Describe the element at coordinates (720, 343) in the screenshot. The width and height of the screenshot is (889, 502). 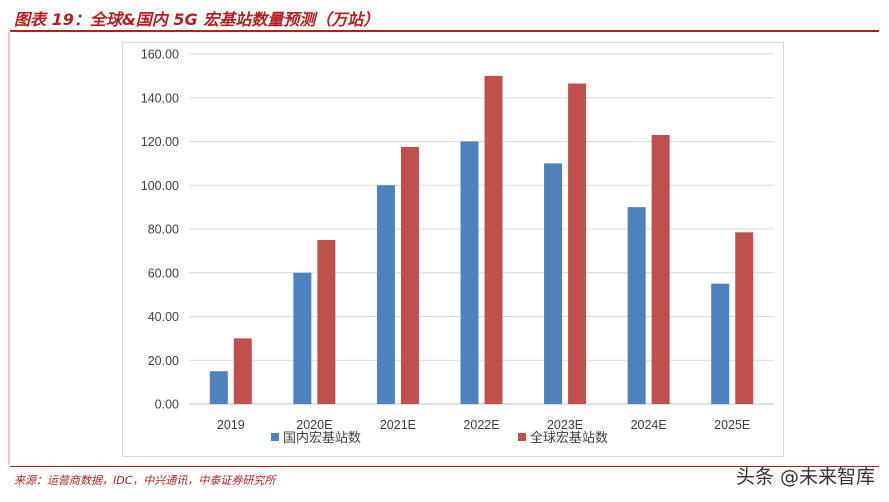
I see `bar-domestic-2025E` at that location.